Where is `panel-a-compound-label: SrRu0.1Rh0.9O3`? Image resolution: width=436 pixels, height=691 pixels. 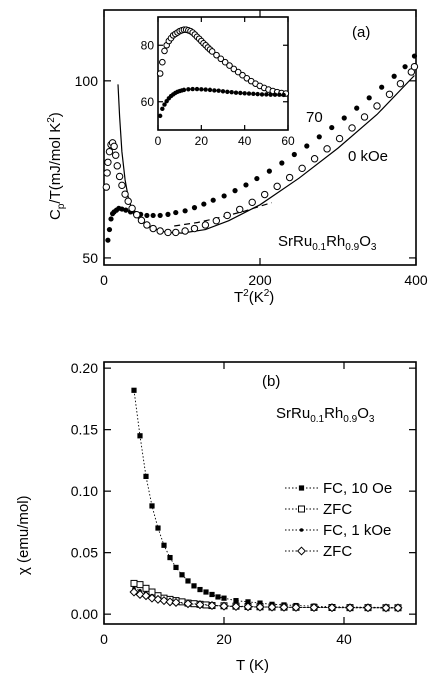
panel-a-compound-label: SrRu0.1Rh0.9O3 is located at coordinates (327, 243).